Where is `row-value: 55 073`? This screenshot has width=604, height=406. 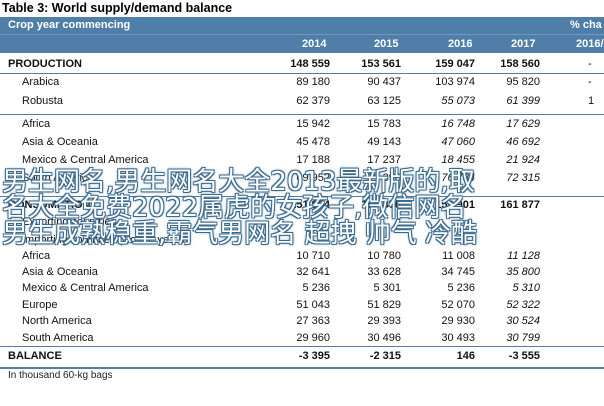 row-value: 55 073 is located at coordinates (458, 101).